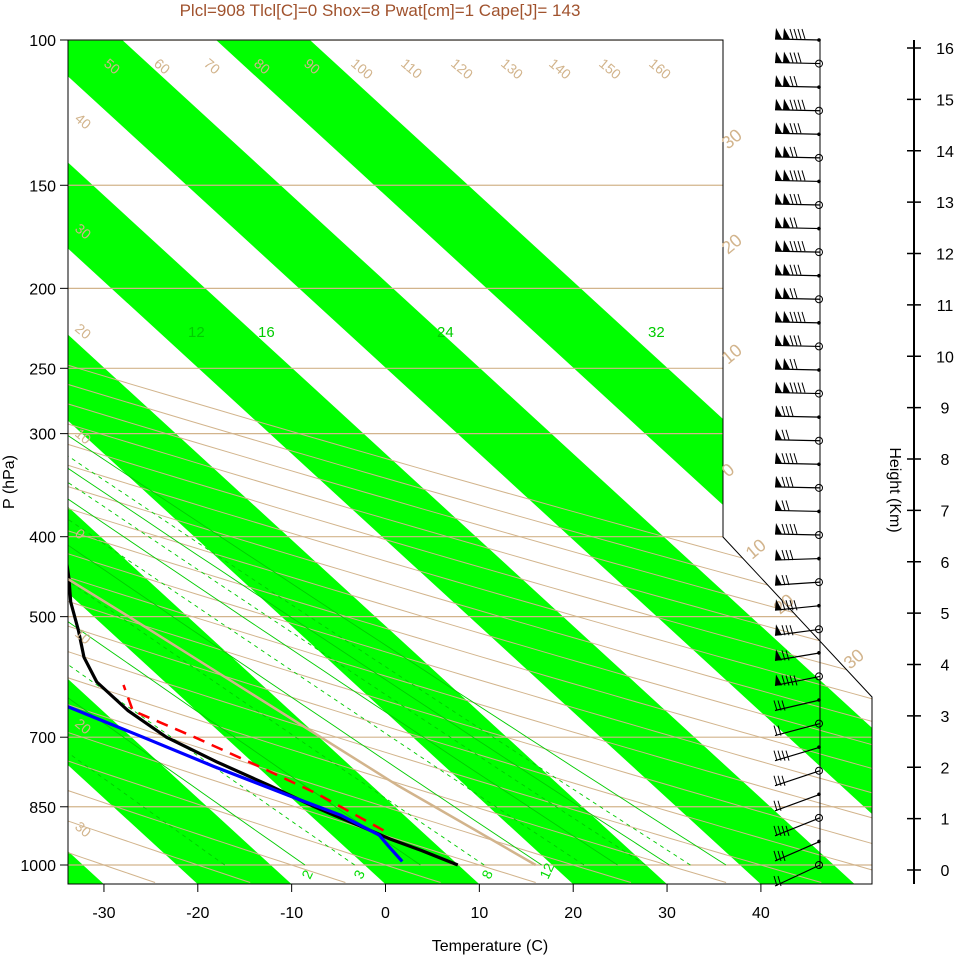 The width and height of the screenshot is (961, 957). I want to click on x-axis-label: Temperature (C), so click(490, 946).